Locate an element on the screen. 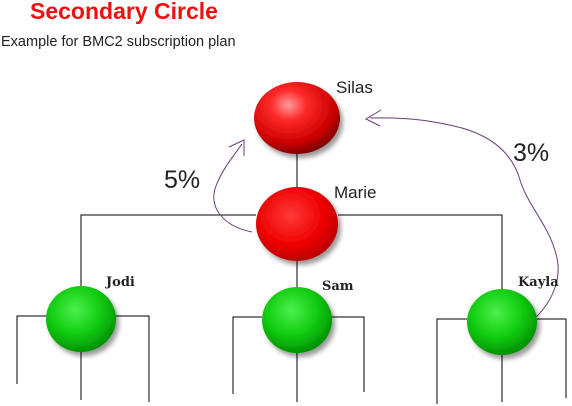  commission-arrow-head-right is located at coordinates (373, 118).